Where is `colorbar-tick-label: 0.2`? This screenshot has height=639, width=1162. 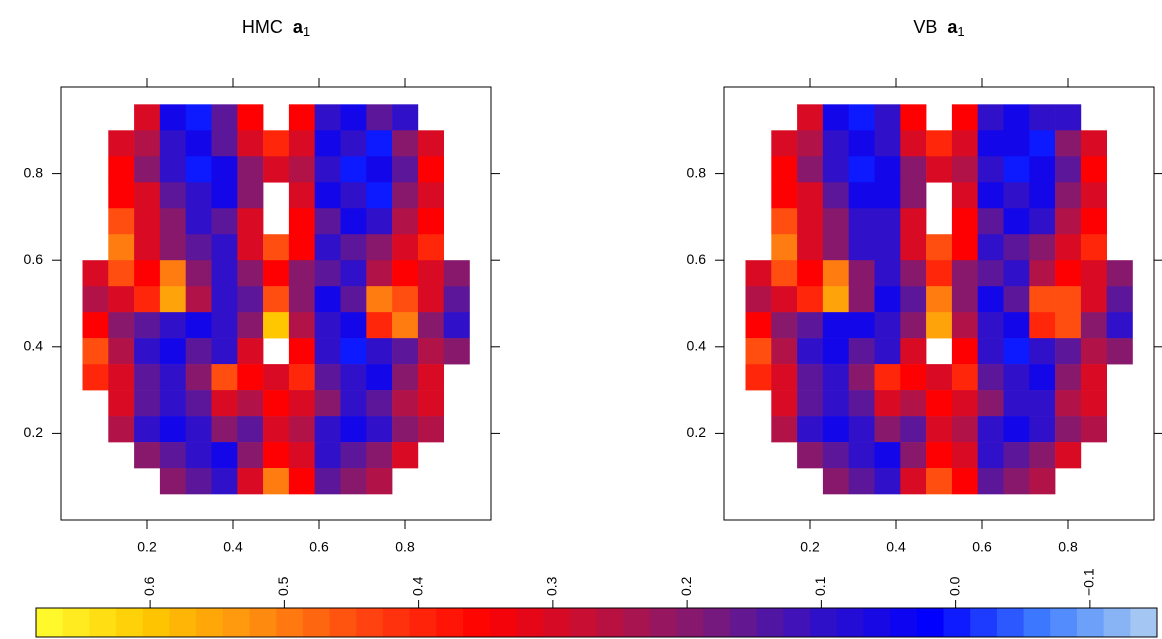 colorbar-tick-label: 0.2 is located at coordinates (686, 586).